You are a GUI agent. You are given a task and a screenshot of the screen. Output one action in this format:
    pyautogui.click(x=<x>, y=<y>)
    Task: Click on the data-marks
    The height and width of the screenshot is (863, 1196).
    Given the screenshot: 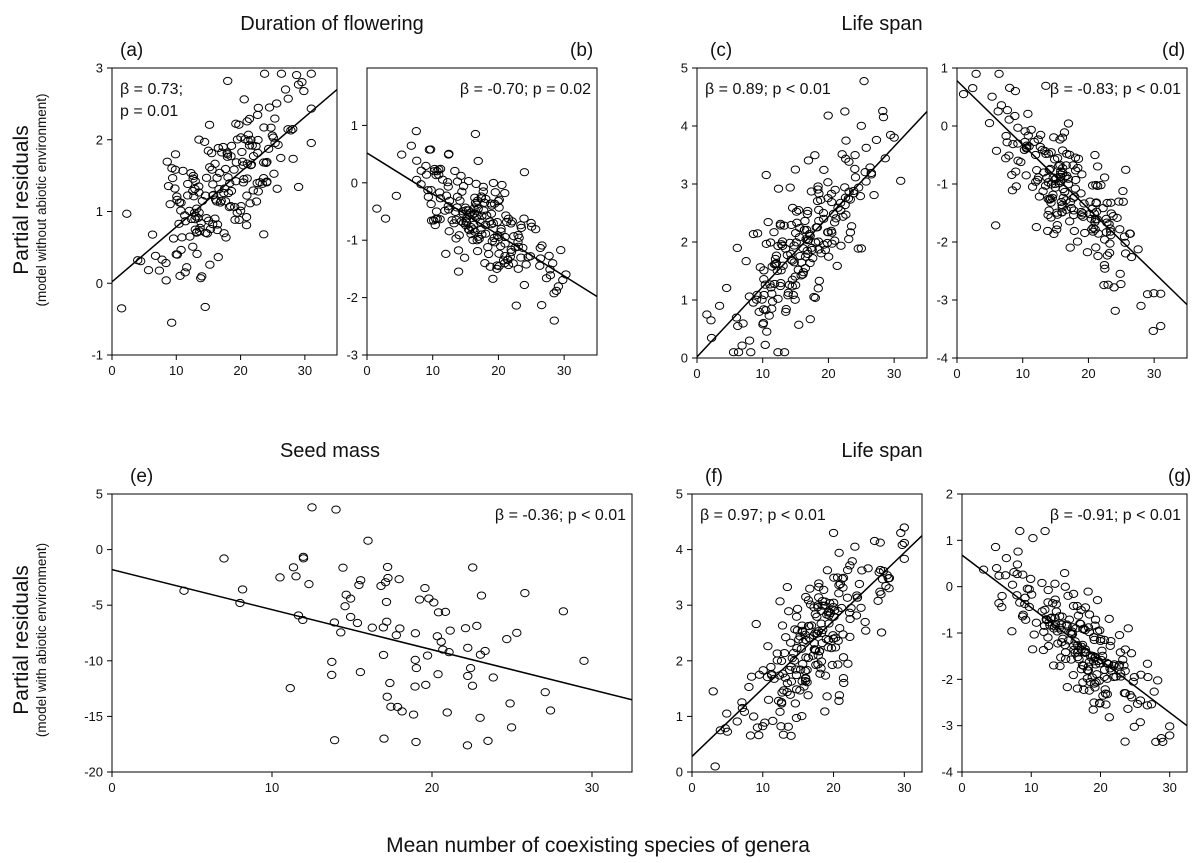 What is the action you would take?
    pyautogui.click(x=482, y=226)
    